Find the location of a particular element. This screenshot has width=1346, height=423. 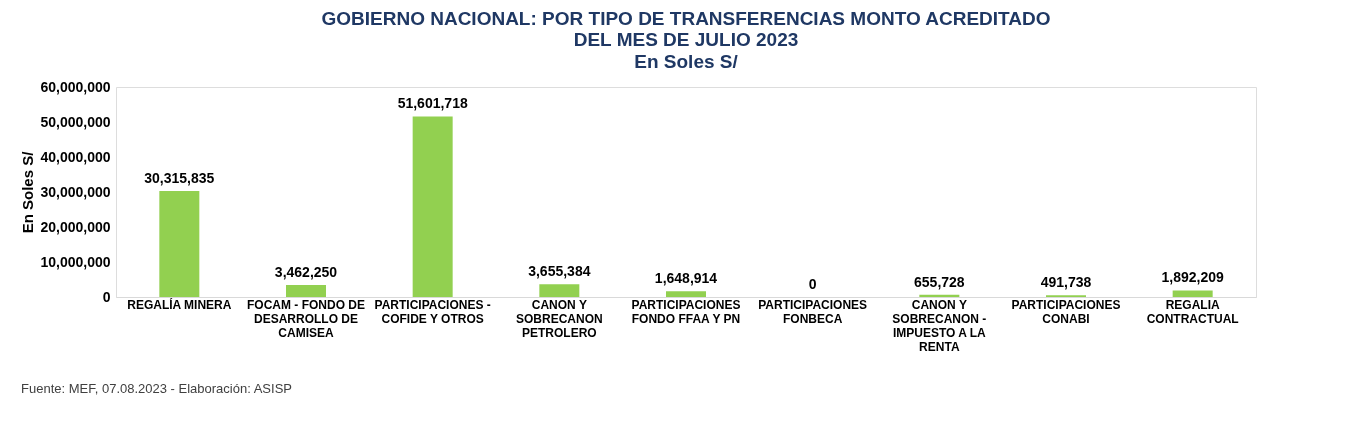

x-tick-label: PARTICIPACIONES CONABI is located at coordinates (1066, 311).